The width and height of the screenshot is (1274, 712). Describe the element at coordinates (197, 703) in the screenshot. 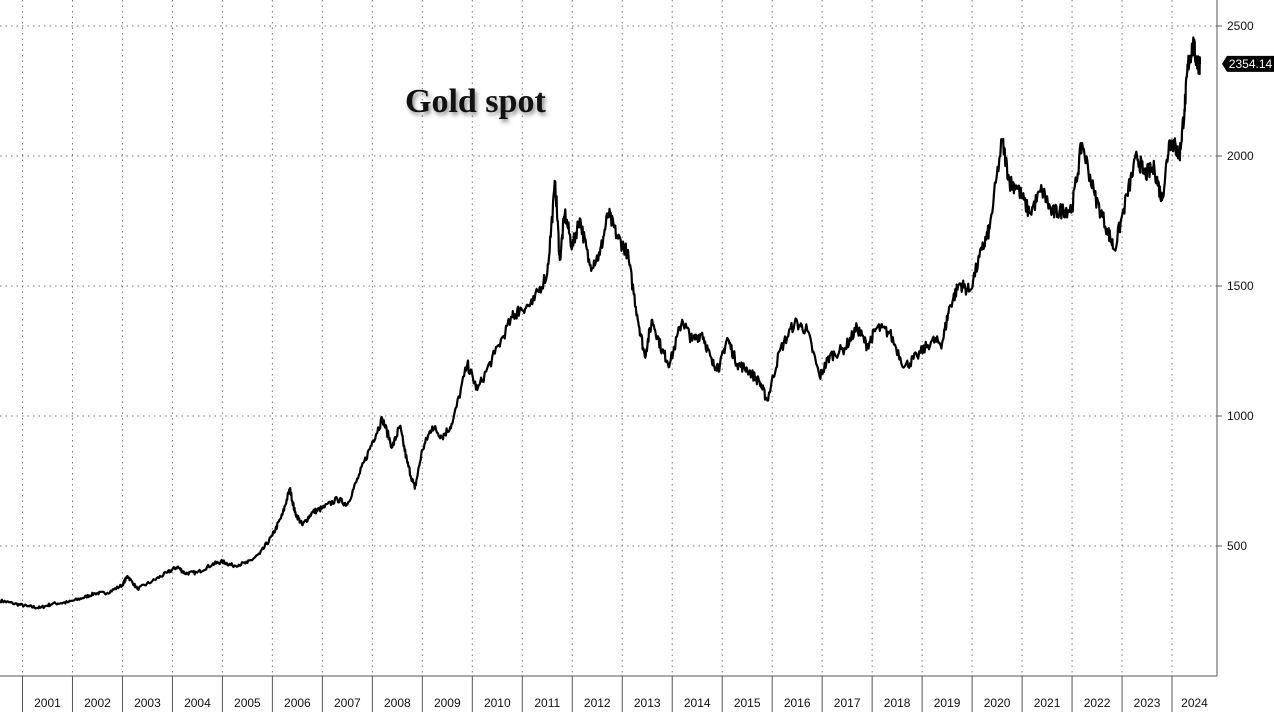

I see `x-tick-label: 2004` at that location.